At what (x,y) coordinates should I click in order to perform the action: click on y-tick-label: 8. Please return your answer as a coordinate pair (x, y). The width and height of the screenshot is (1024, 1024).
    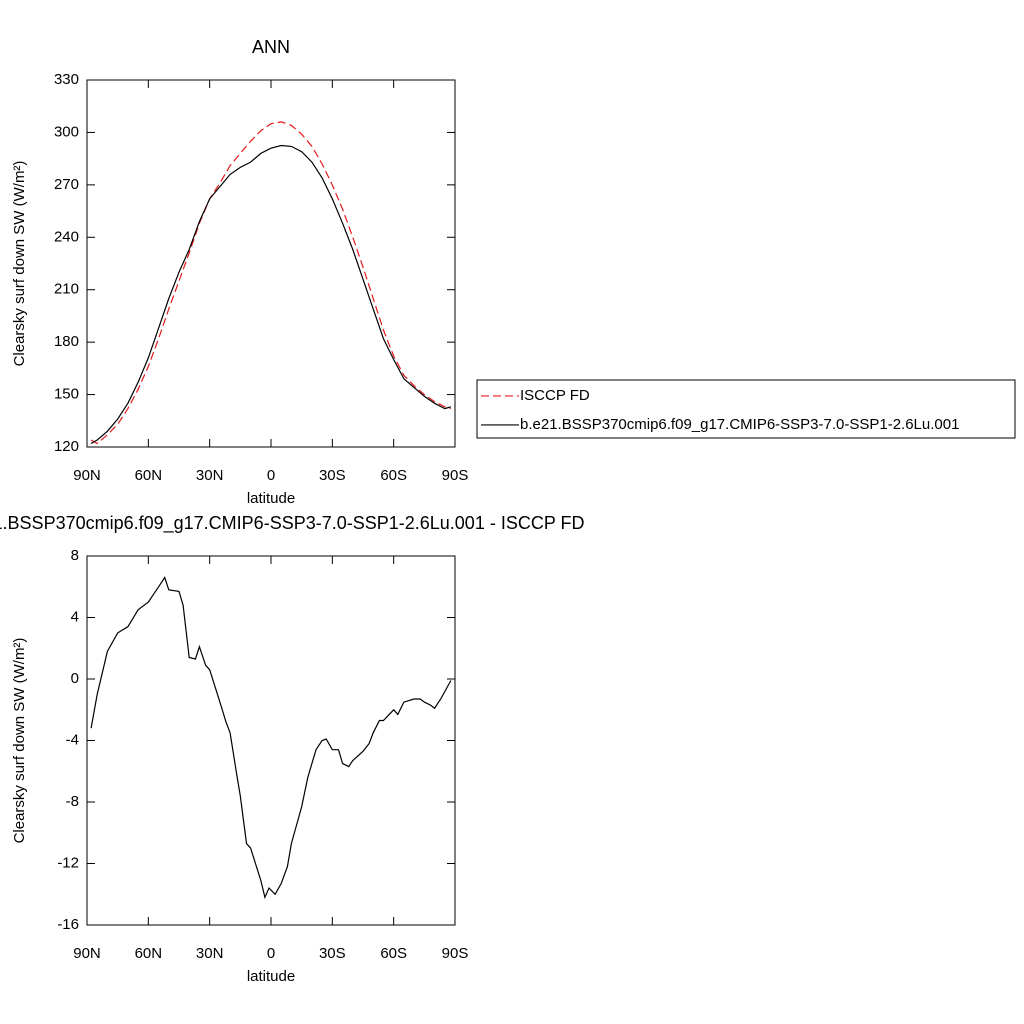
    Looking at the image, I should click on (75, 555).